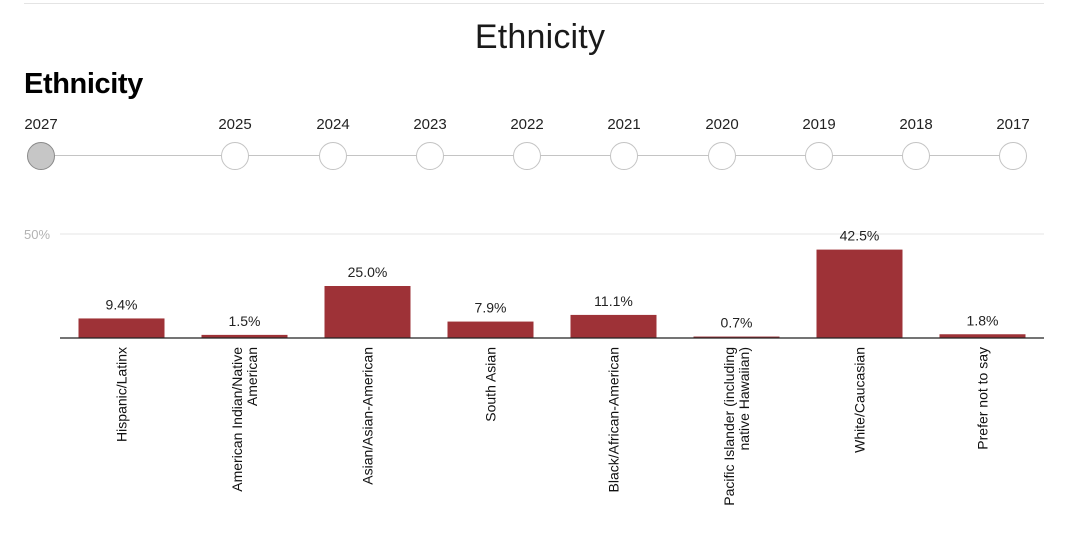 This screenshot has width=1080, height=542. Describe the element at coordinates (235, 156) in the screenshot. I see `year-dot-2025` at that location.